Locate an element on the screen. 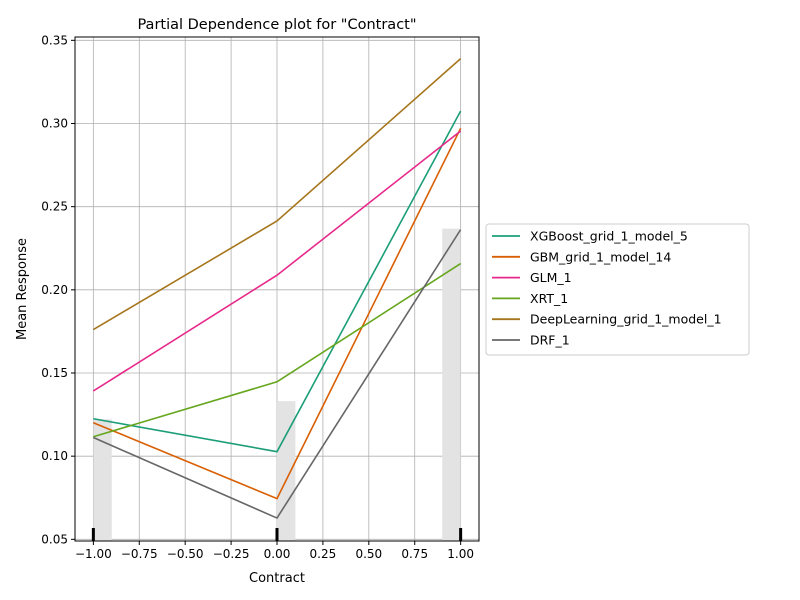 The width and height of the screenshot is (800, 600). y-tick-label: 0.30 is located at coordinates (54, 123).